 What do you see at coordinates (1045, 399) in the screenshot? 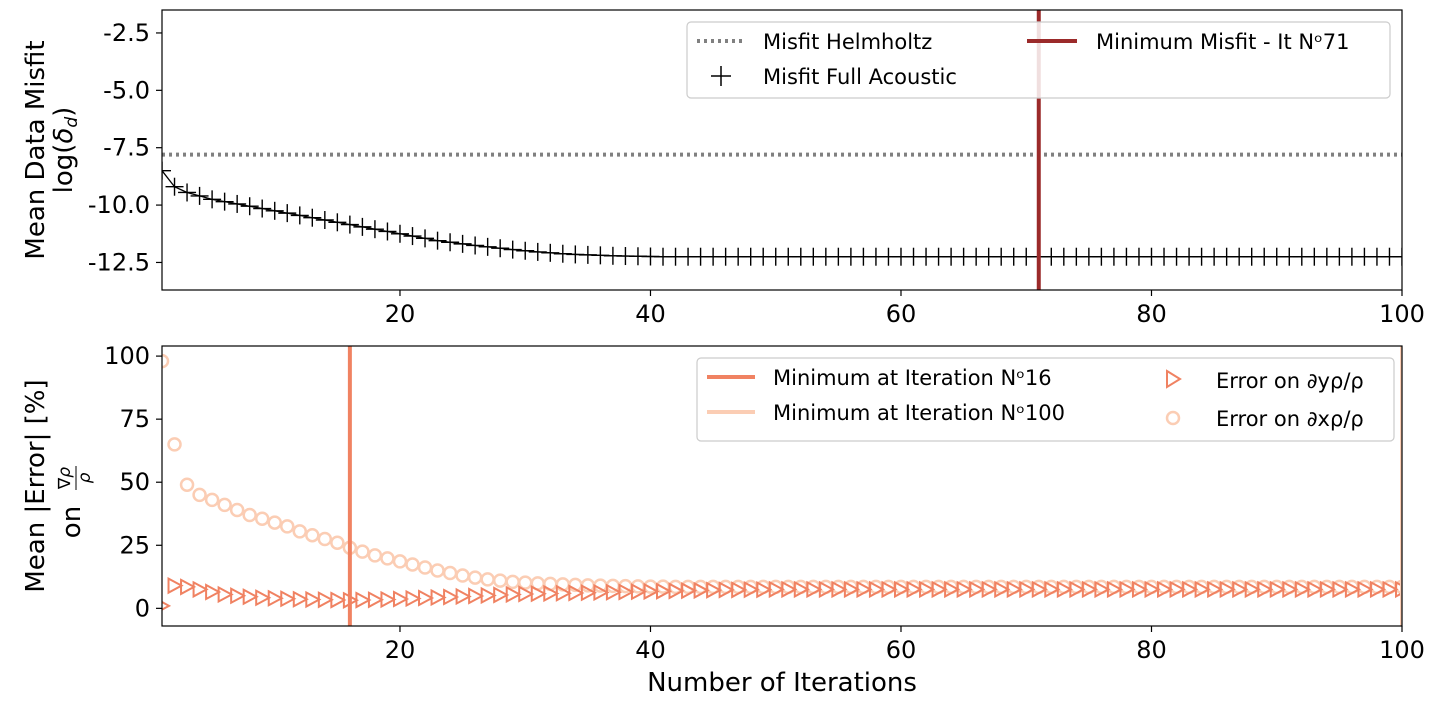
I see `error-legend-frame` at bounding box center [1045, 399].